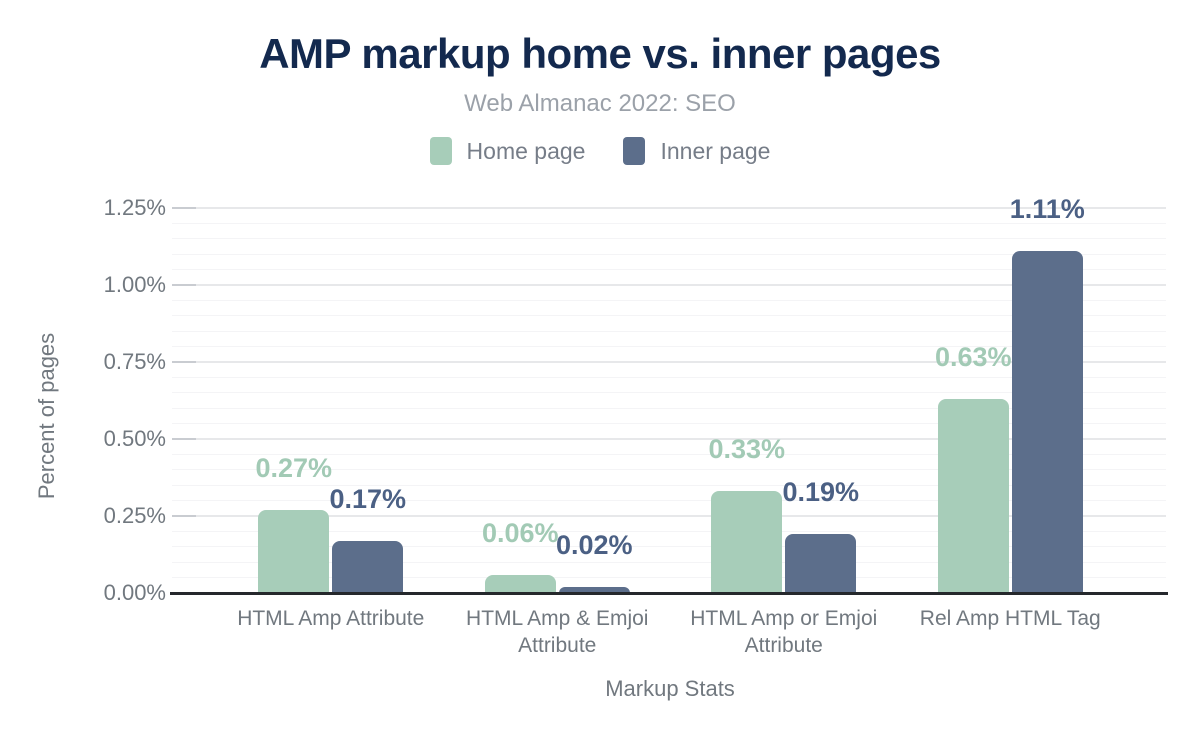 The image size is (1200, 742). Describe the element at coordinates (134, 207) in the screenshot. I see `y-tick-label: 1.25%` at that location.